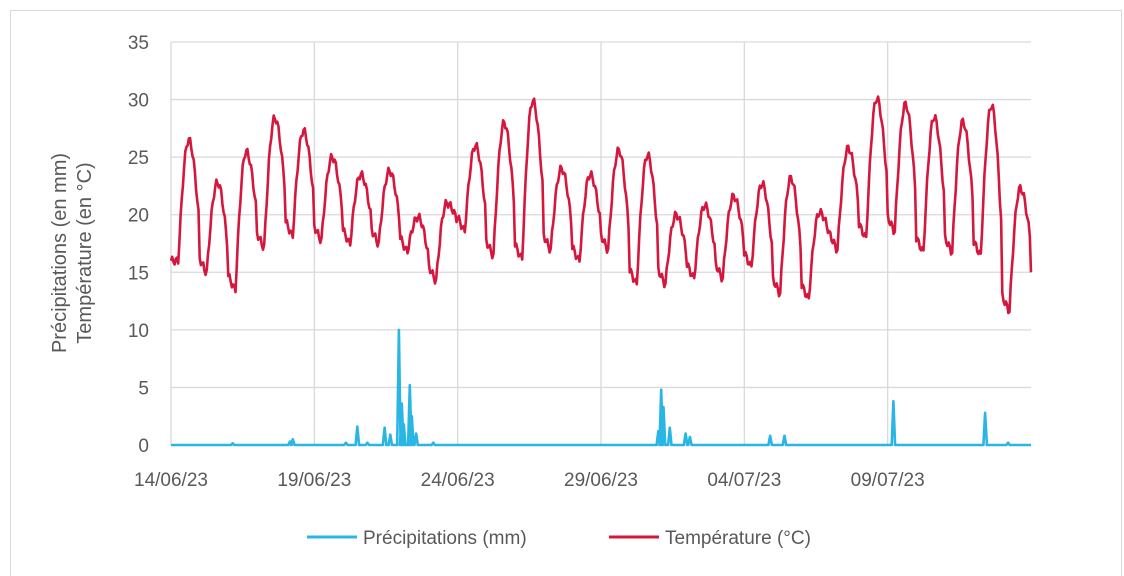  I want to click on y-tick-label: 25, so click(138, 158).